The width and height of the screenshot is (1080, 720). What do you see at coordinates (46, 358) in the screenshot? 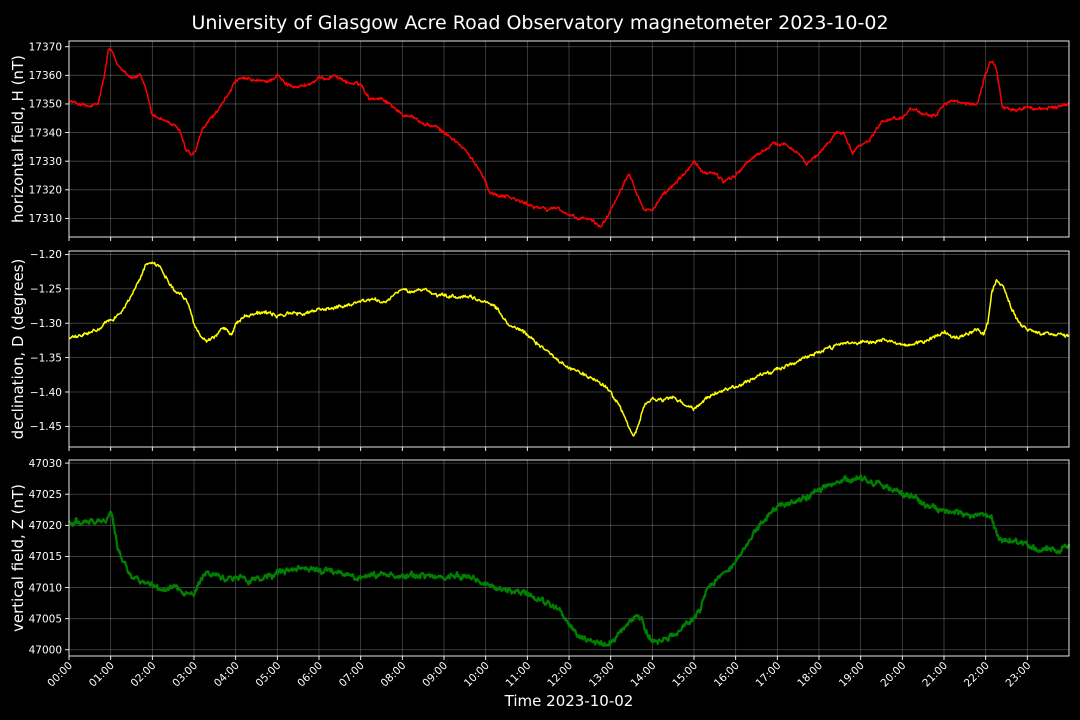
I see `y-tick-label-D-2: −1.35` at bounding box center [46, 358].